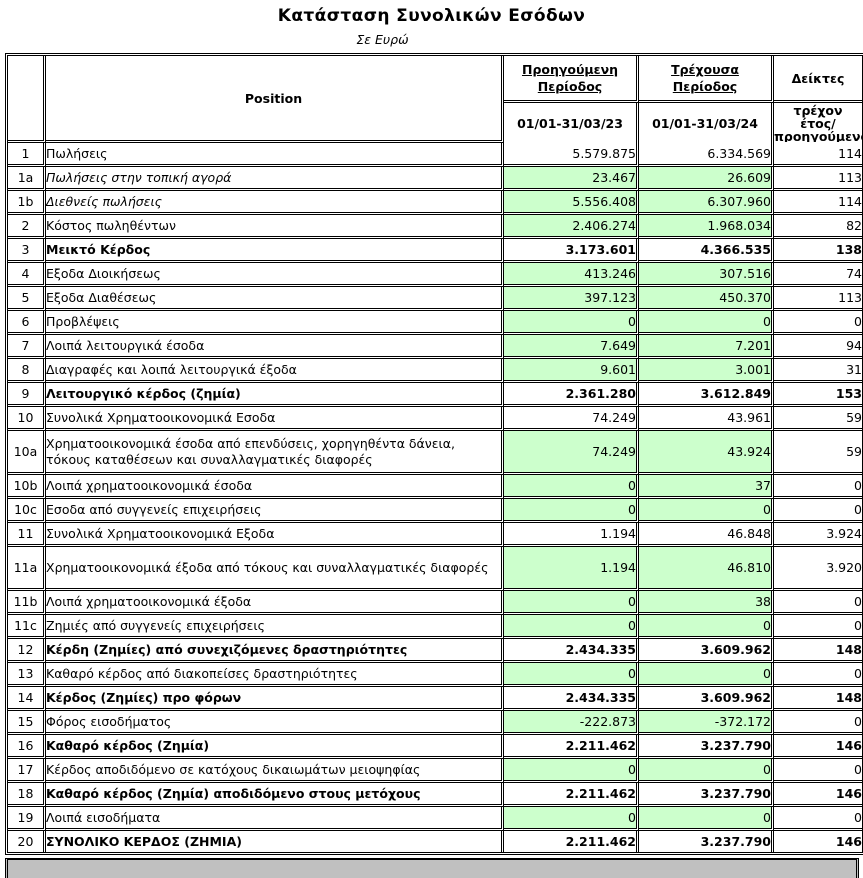 This screenshot has width=863, height=878. I want to click on header-position: Position, so click(275, 99).